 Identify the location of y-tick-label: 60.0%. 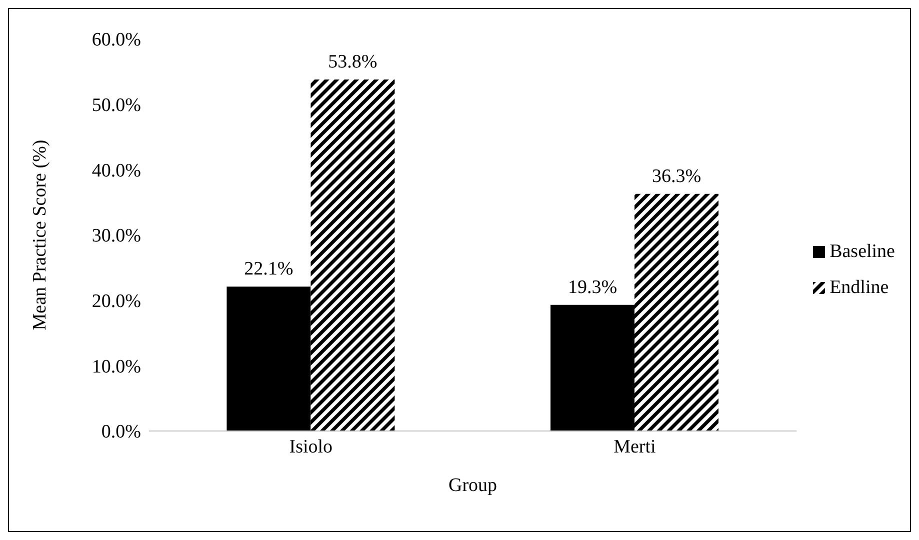
(117, 40).